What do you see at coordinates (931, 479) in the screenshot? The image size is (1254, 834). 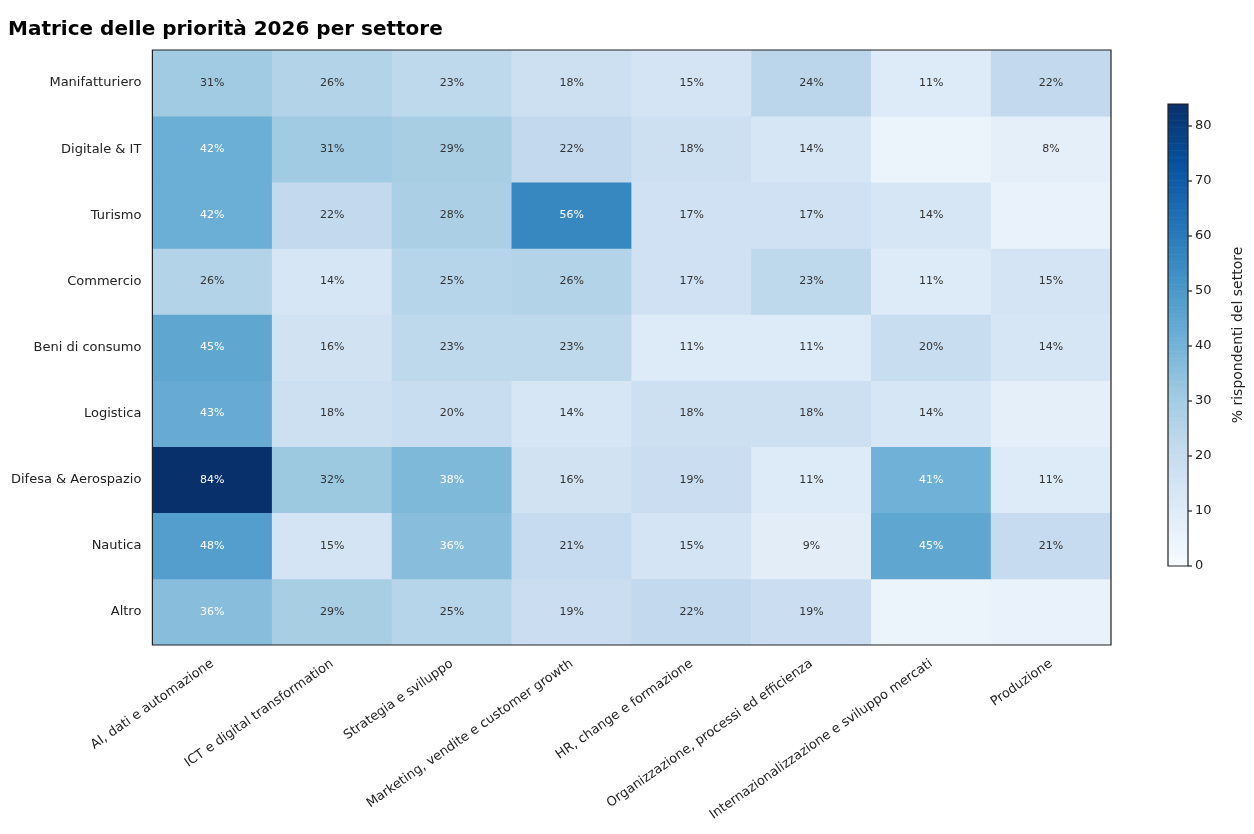 I see `data-label: 41%` at bounding box center [931, 479].